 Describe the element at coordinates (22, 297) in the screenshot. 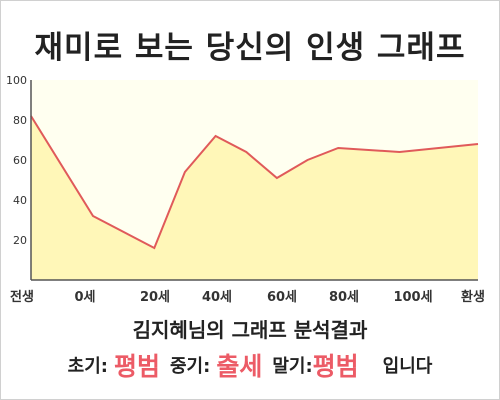

I see `x-tick-label: 전생` at that location.